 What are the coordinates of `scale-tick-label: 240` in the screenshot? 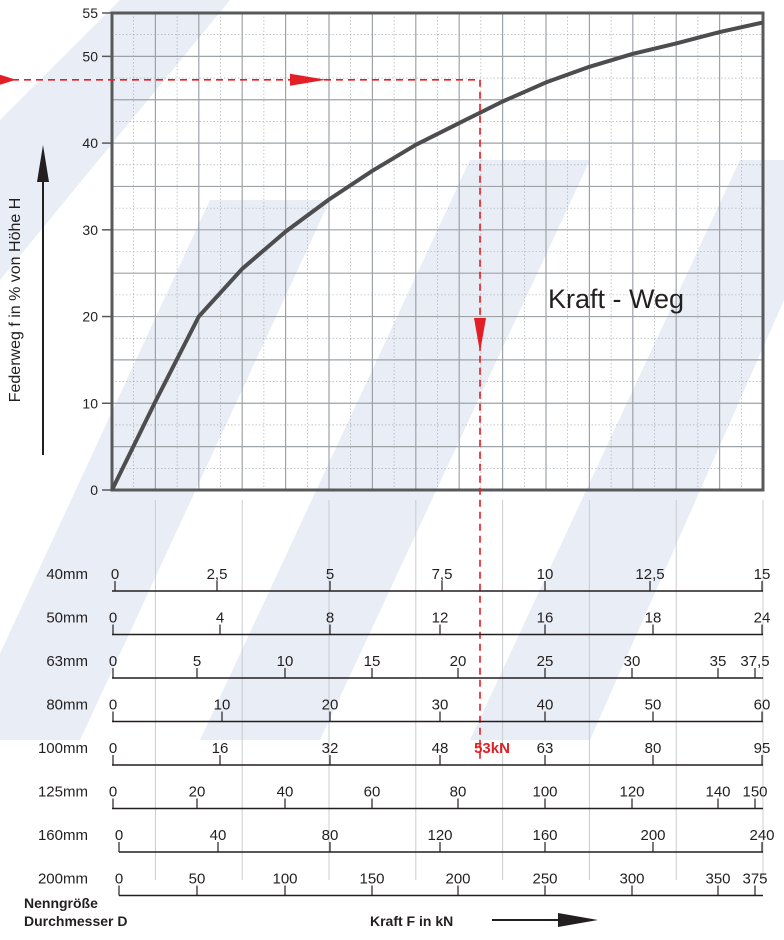 It's located at (761, 835).